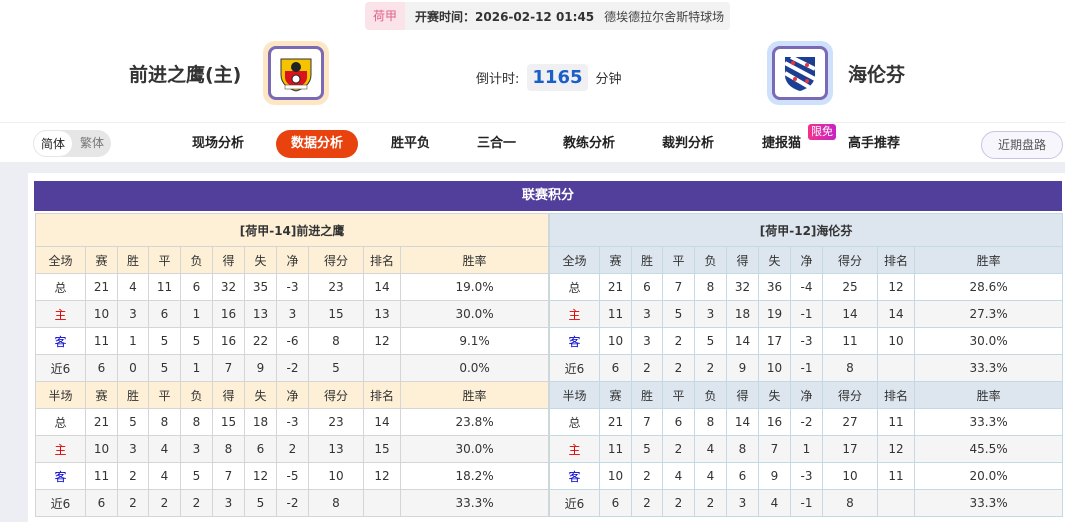  What do you see at coordinates (877, 75) in the screenshot?
I see `away-team-name: 海伦芬` at bounding box center [877, 75].